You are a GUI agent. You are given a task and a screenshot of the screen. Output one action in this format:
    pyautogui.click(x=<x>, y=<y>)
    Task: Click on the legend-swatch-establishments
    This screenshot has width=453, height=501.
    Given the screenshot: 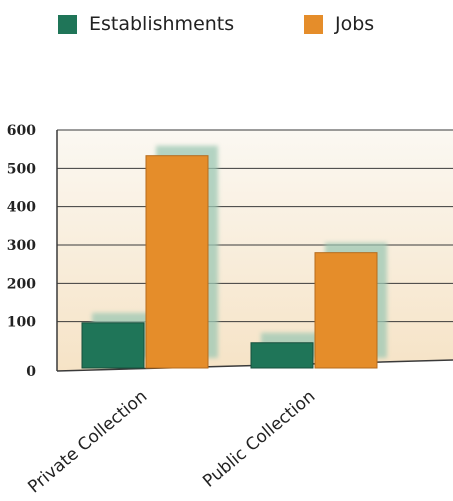 What is the action you would take?
    pyautogui.click(x=67, y=24)
    